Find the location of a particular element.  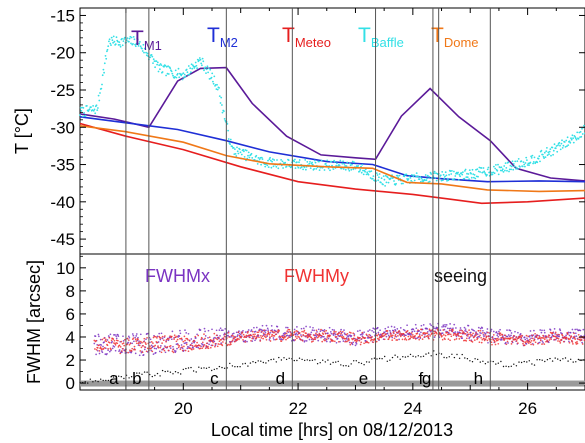

fwhm-y-tick-label: 2 is located at coordinates (70, 360).